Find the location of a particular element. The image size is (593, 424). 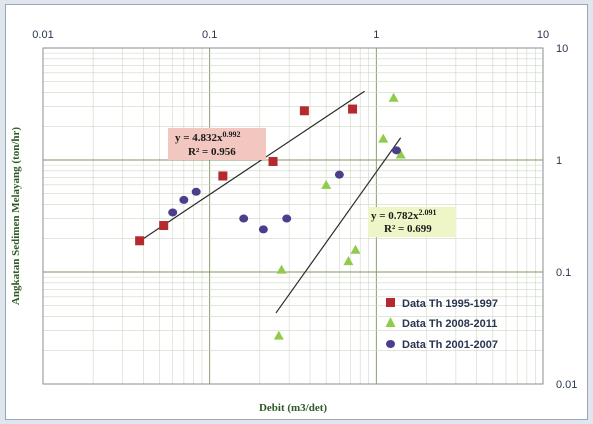

trend-equation-2-box is located at coordinates (412, 222).